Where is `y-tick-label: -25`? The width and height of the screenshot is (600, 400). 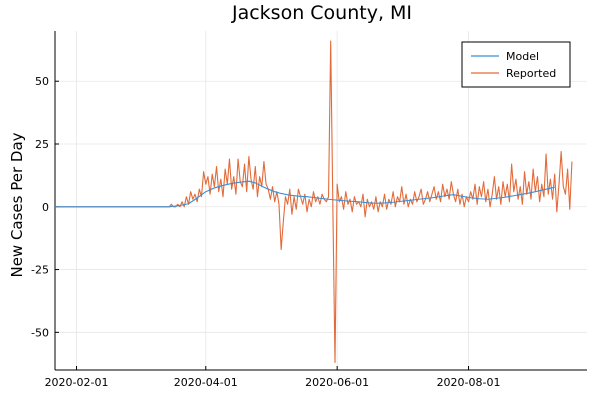 y-tick-label: -25 is located at coordinates (40, 270).